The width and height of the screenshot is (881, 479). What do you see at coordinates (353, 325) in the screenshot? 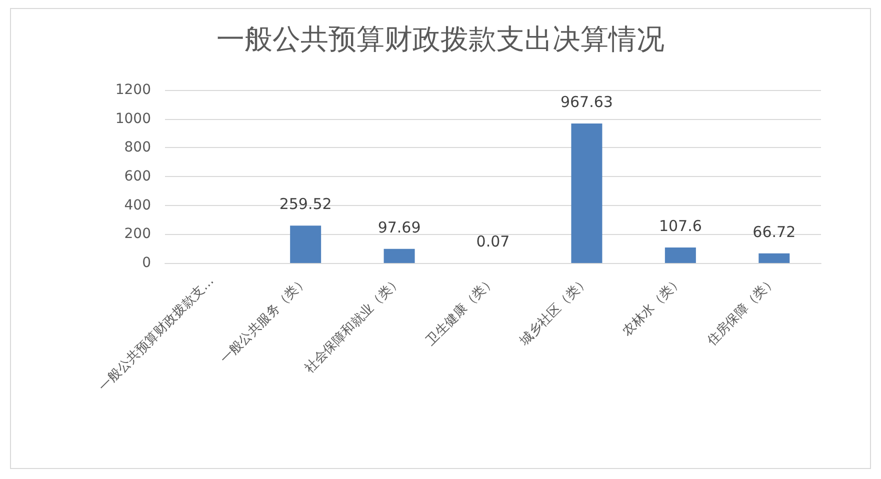
I see `x-tick-label: 社会保障和就业（类）` at bounding box center [353, 325].